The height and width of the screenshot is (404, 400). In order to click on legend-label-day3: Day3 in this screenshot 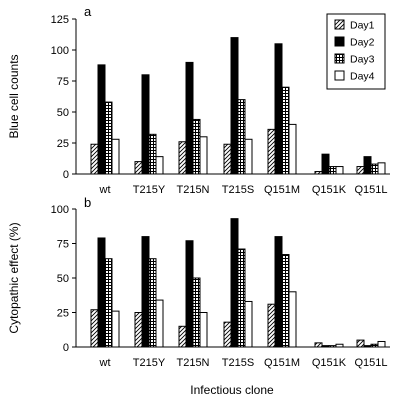, I will do `click(362, 60)`.